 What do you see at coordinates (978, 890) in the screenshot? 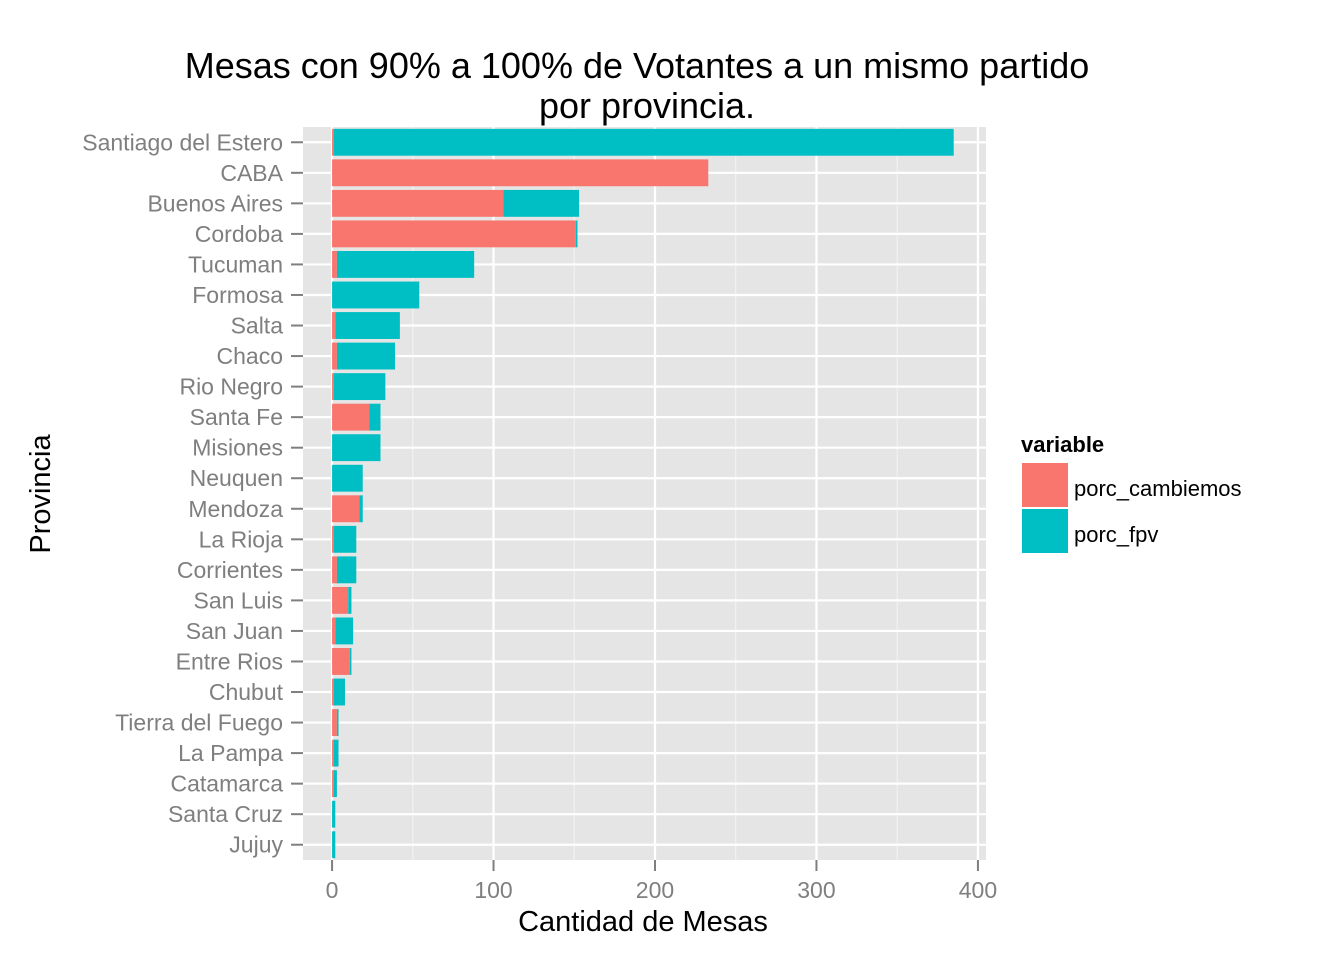
I see `x-tick-label: 400` at bounding box center [978, 890].